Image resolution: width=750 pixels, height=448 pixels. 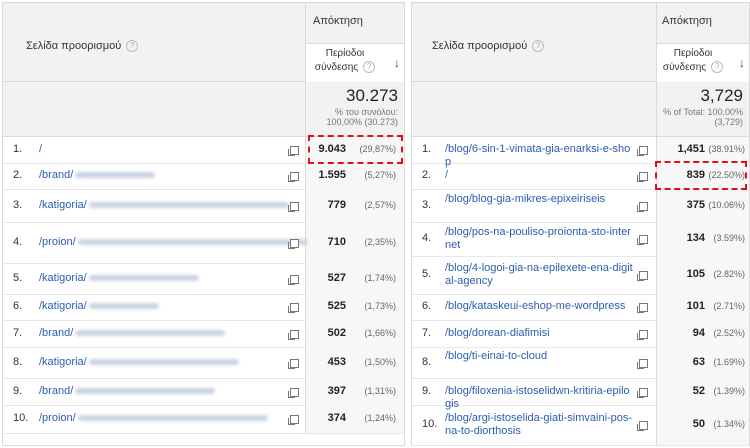 What do you see at coordinates (729, 362) in the screenshot?
I see `sessions-percent: (1.69%)` at bounding box center [729, 362].